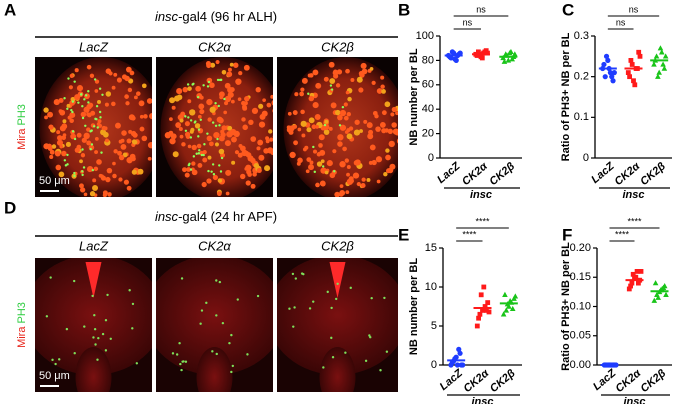  Describe the element at coordinates (93, 280) in the screenshot. I see `midline` at that location.